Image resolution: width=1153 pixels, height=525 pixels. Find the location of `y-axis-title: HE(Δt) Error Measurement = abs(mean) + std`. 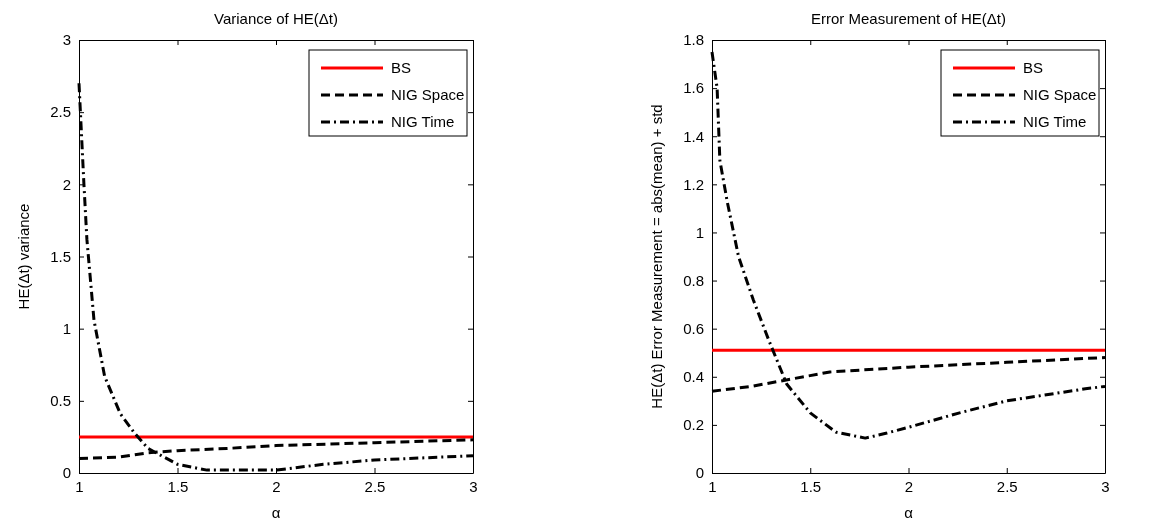

y-axis-title: HE(Δt) Error Measurement = abs(mean) + std is located at coordinates (656, 256).